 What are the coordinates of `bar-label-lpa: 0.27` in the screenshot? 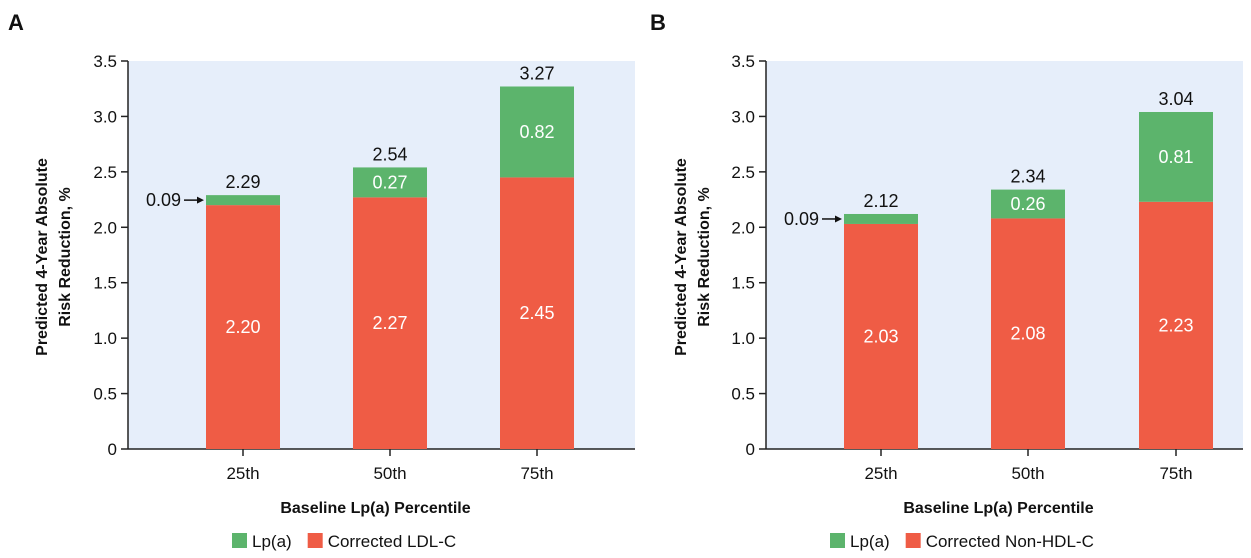 It's located at (389, 182).